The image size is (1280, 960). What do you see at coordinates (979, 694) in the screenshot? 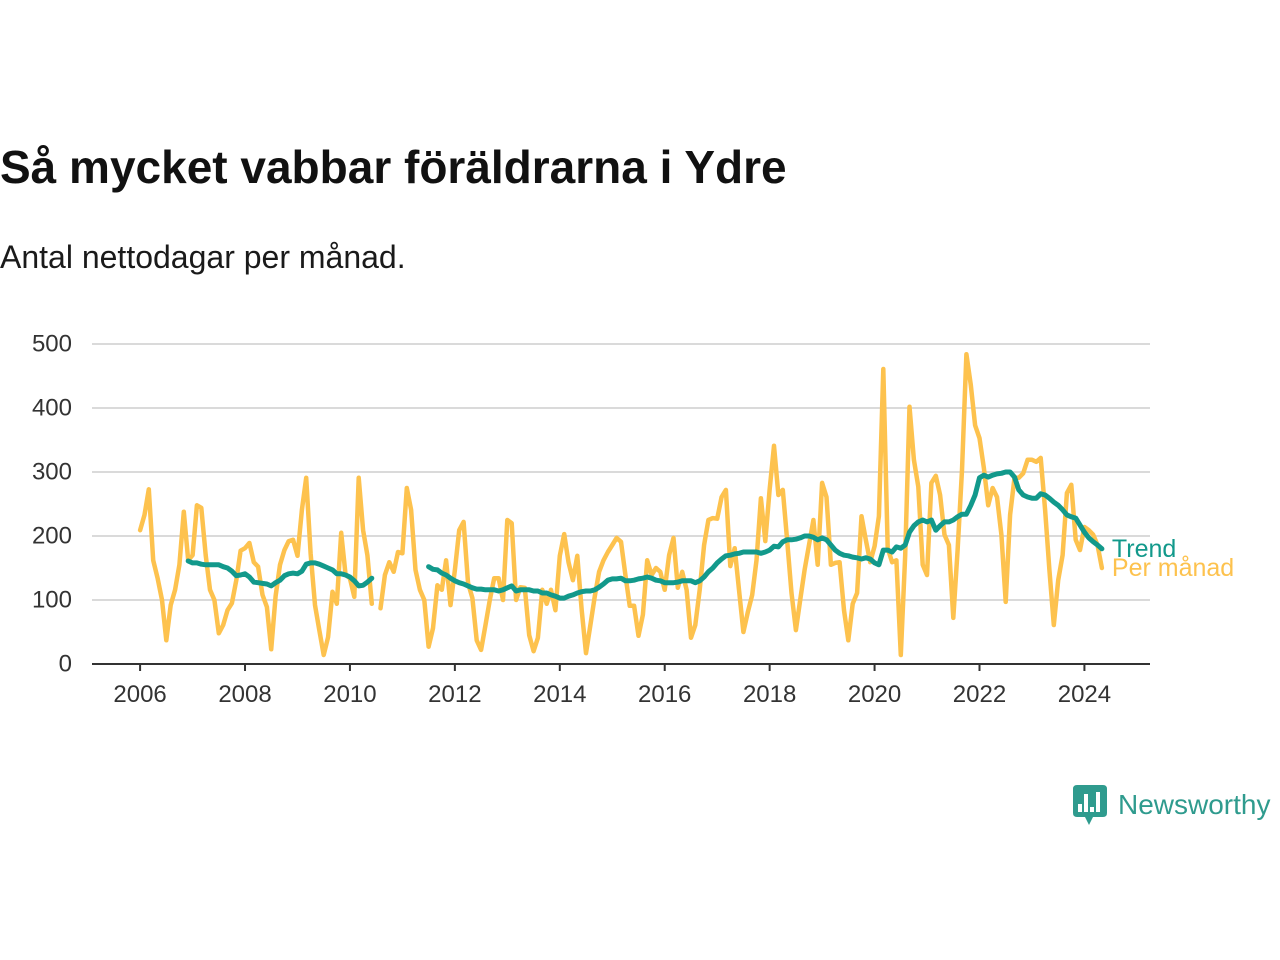
I see `x-tick-label-2022: 2022` at bounding box center [979, 694].